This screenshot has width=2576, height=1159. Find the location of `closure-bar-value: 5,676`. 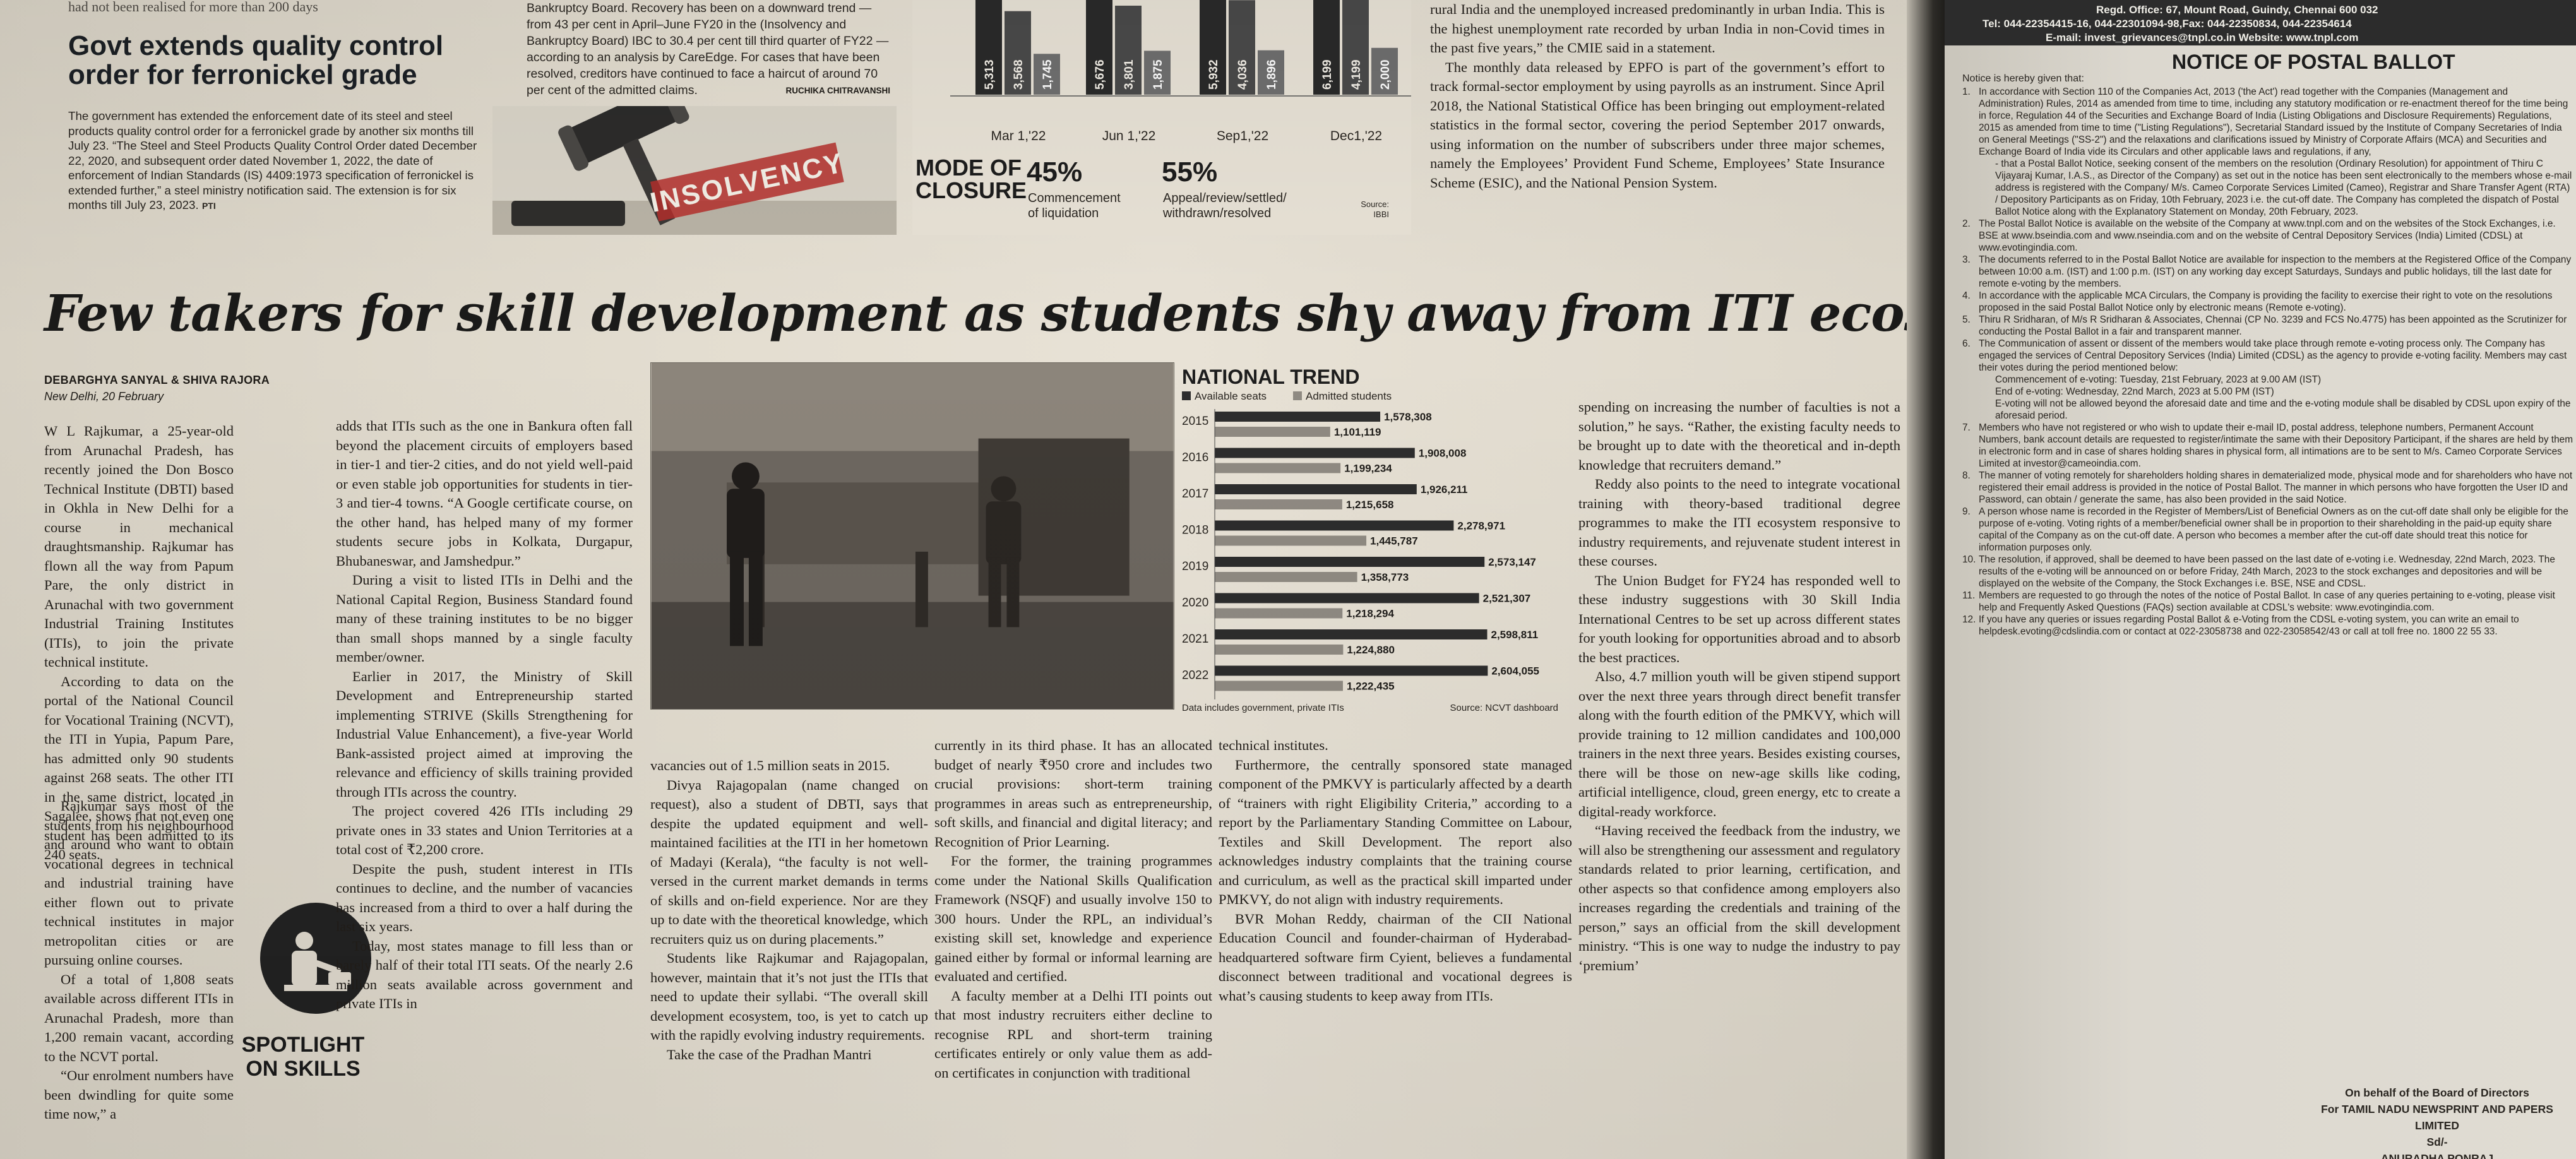

closure-bar-value: 5,676 is located at coordinates (1100, 74).